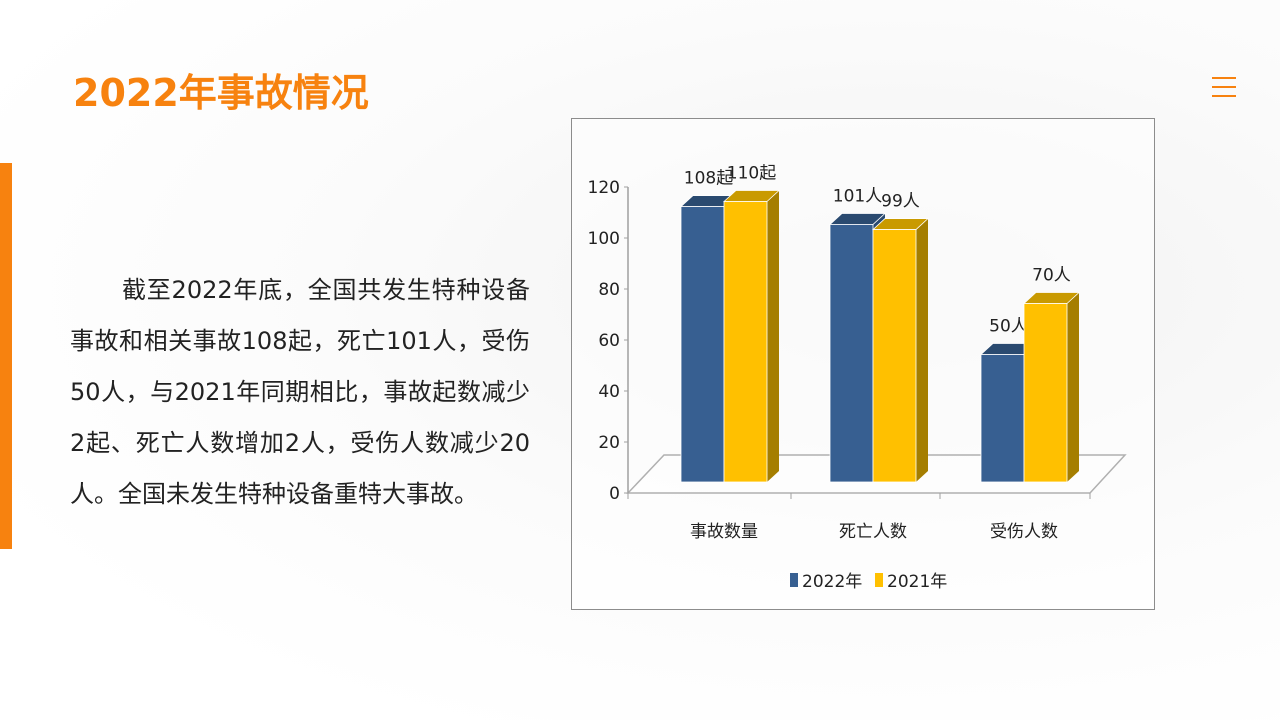 The height and width of the screenshot is (720, 1280). Describe the element at coordinates (708, 179) in the screenshot. I see `data-label: 108起` at that location.